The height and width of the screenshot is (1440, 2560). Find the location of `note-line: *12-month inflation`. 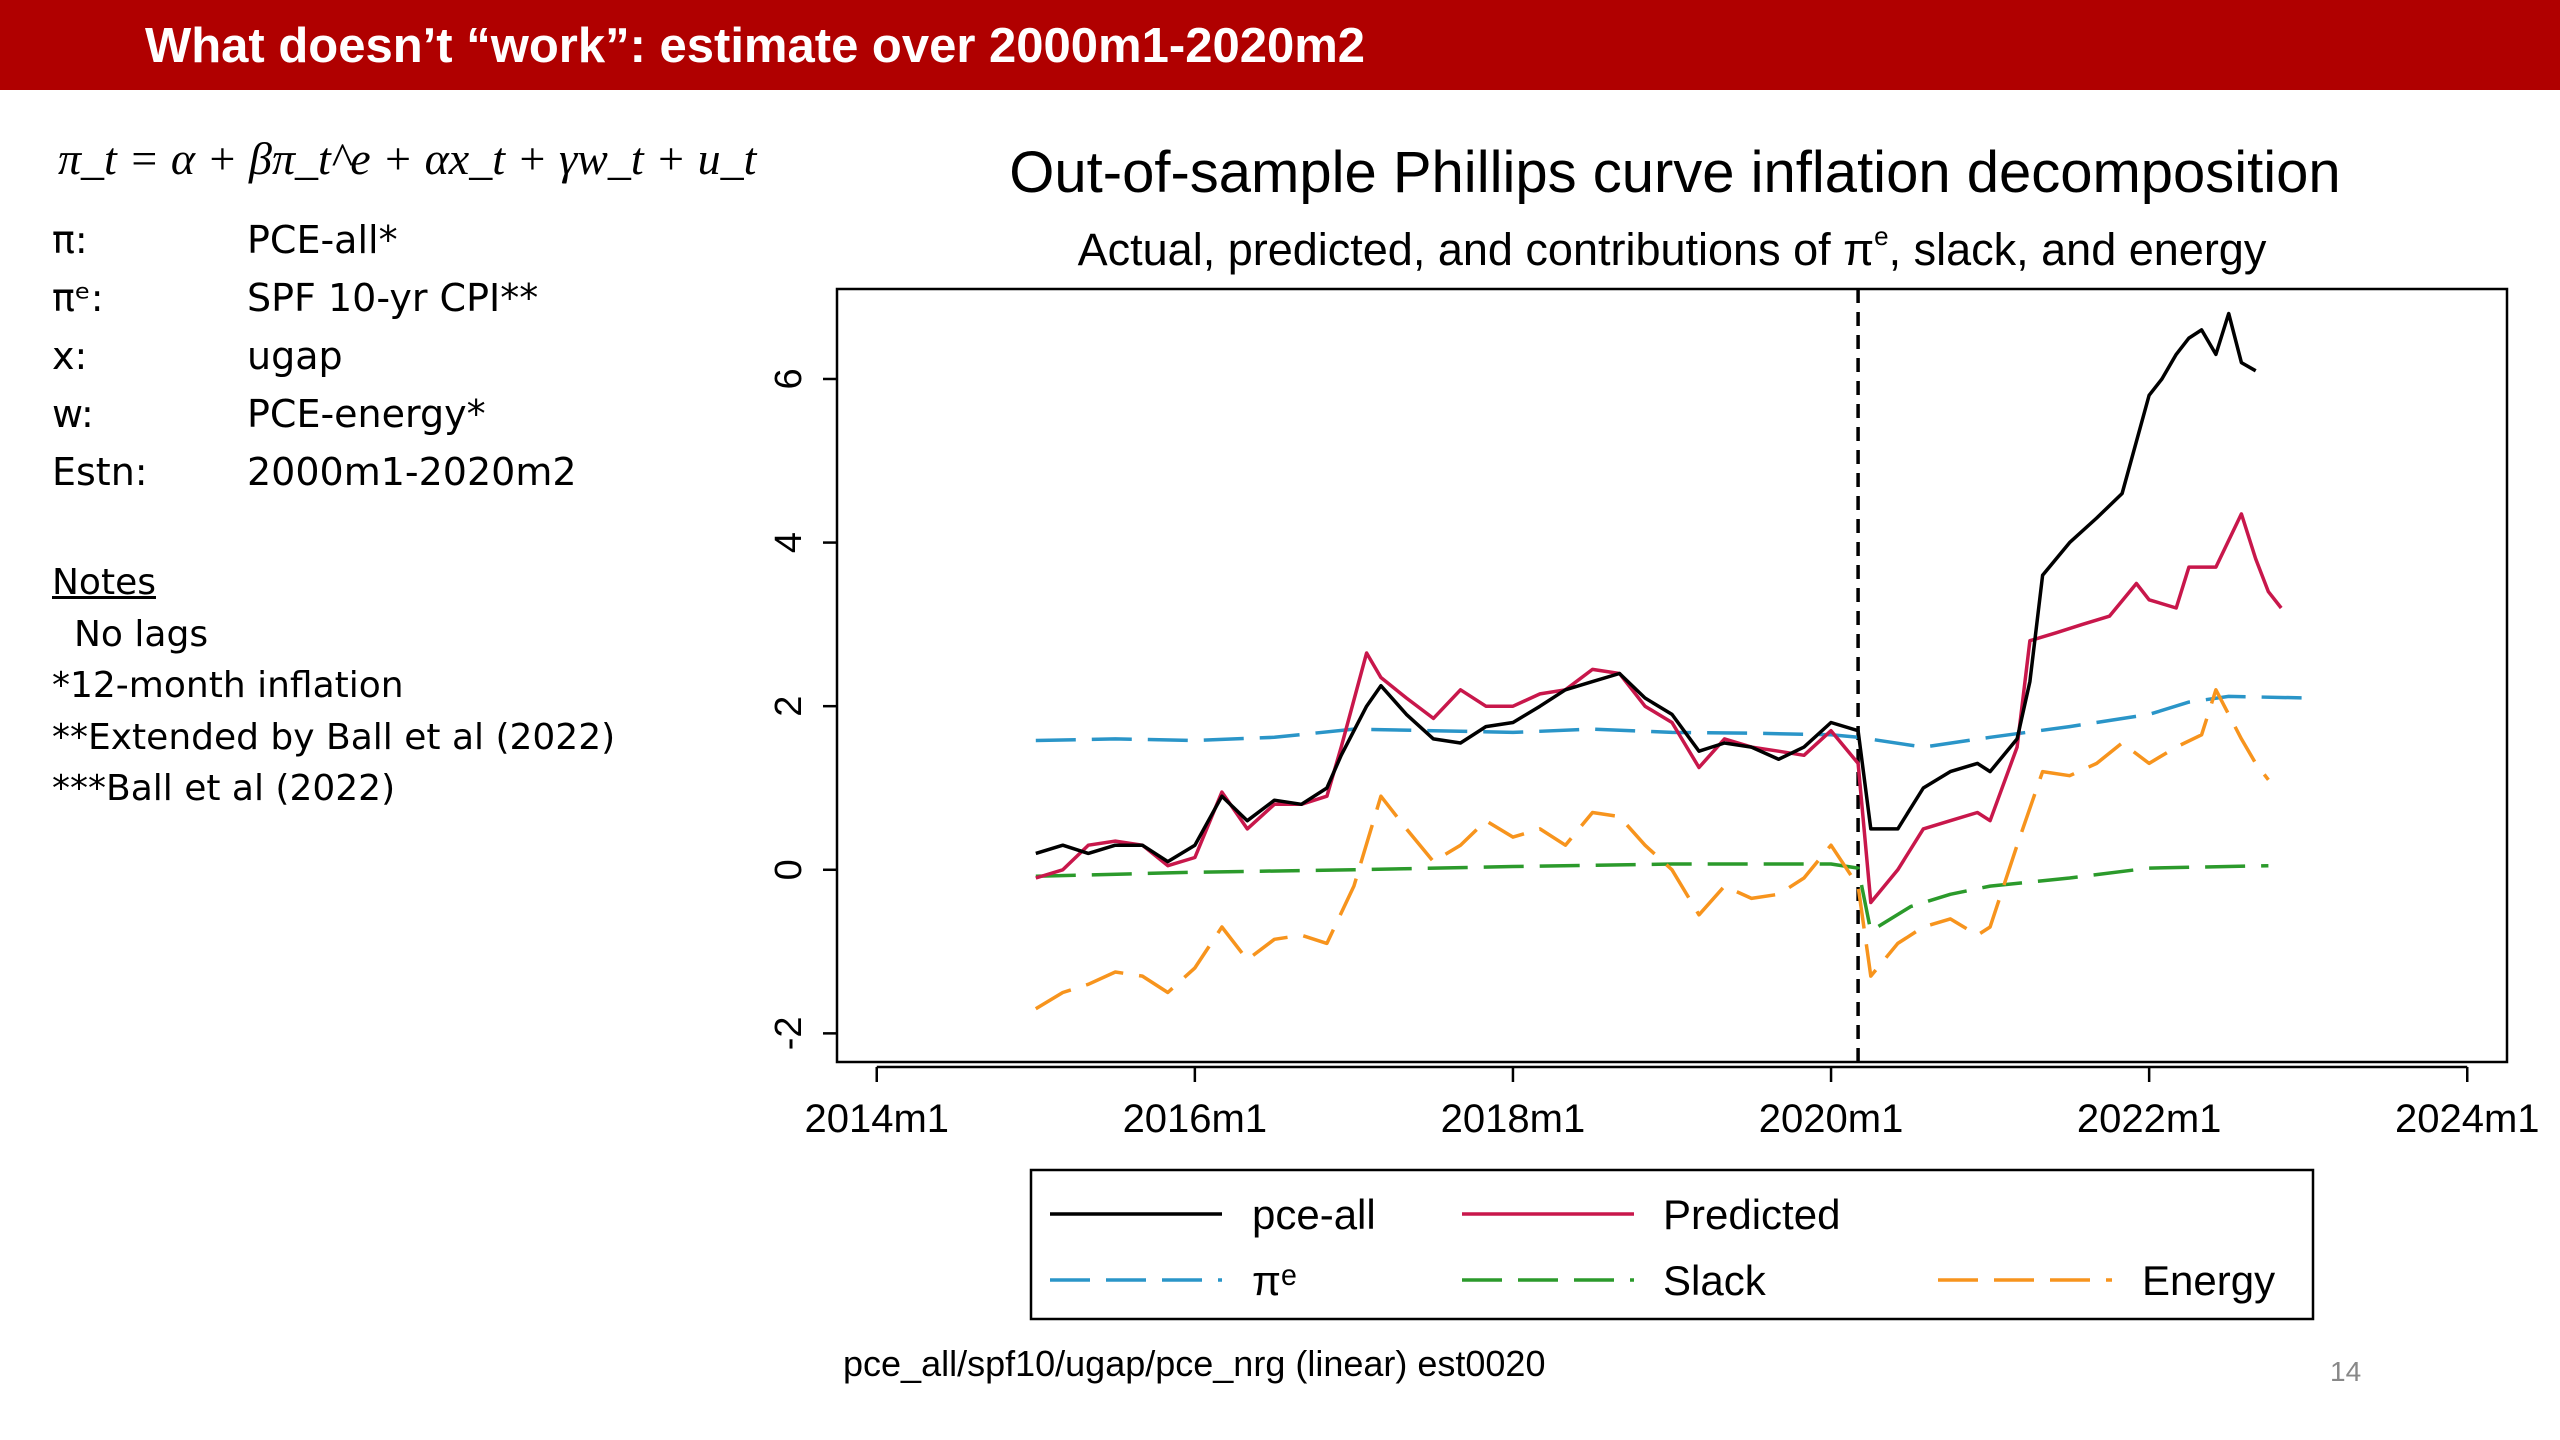

note-line: *12-month inflation is located at coordinates (228, 685).